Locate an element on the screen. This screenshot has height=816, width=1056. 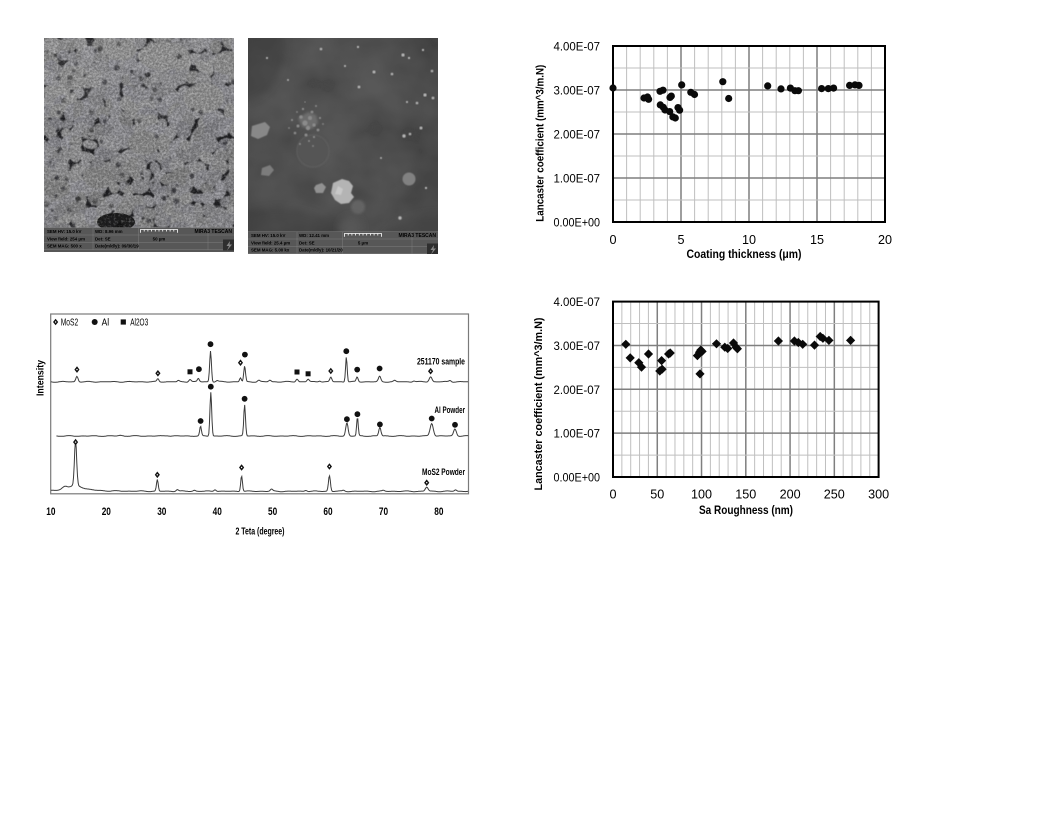
svg-text: 80 is located at coordinates (438, 512).